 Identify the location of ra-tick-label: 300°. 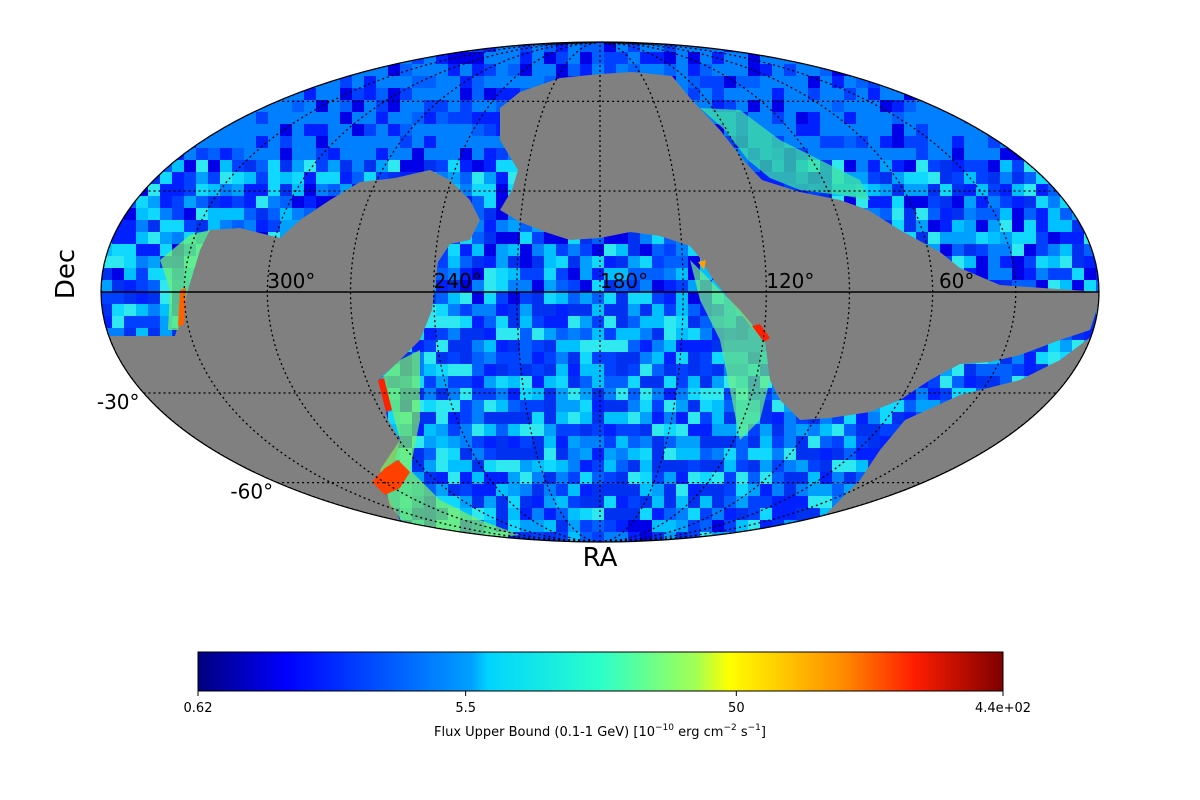
(291, 281).